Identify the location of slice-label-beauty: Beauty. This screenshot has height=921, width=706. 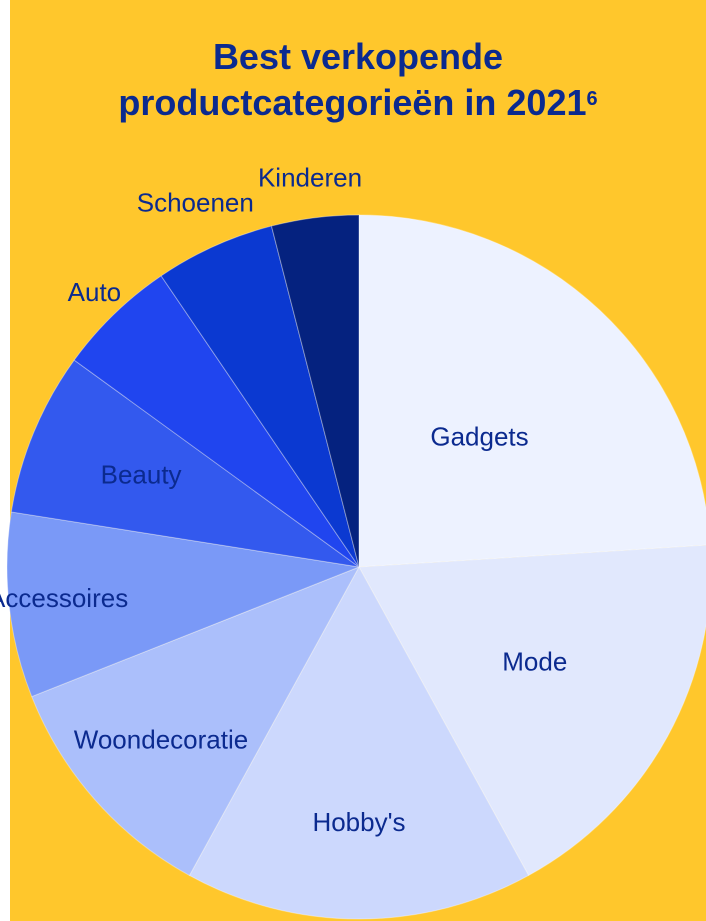
(141, 475).